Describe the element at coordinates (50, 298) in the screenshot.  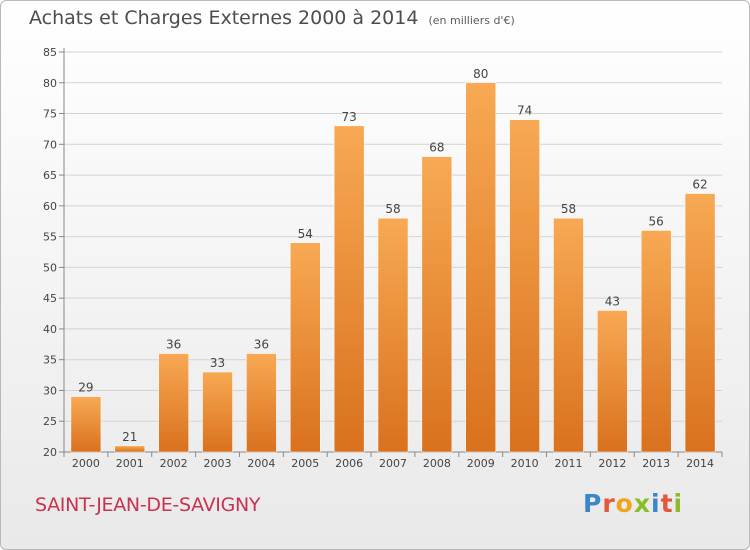
I see `y-tick-label: 45` at that location.